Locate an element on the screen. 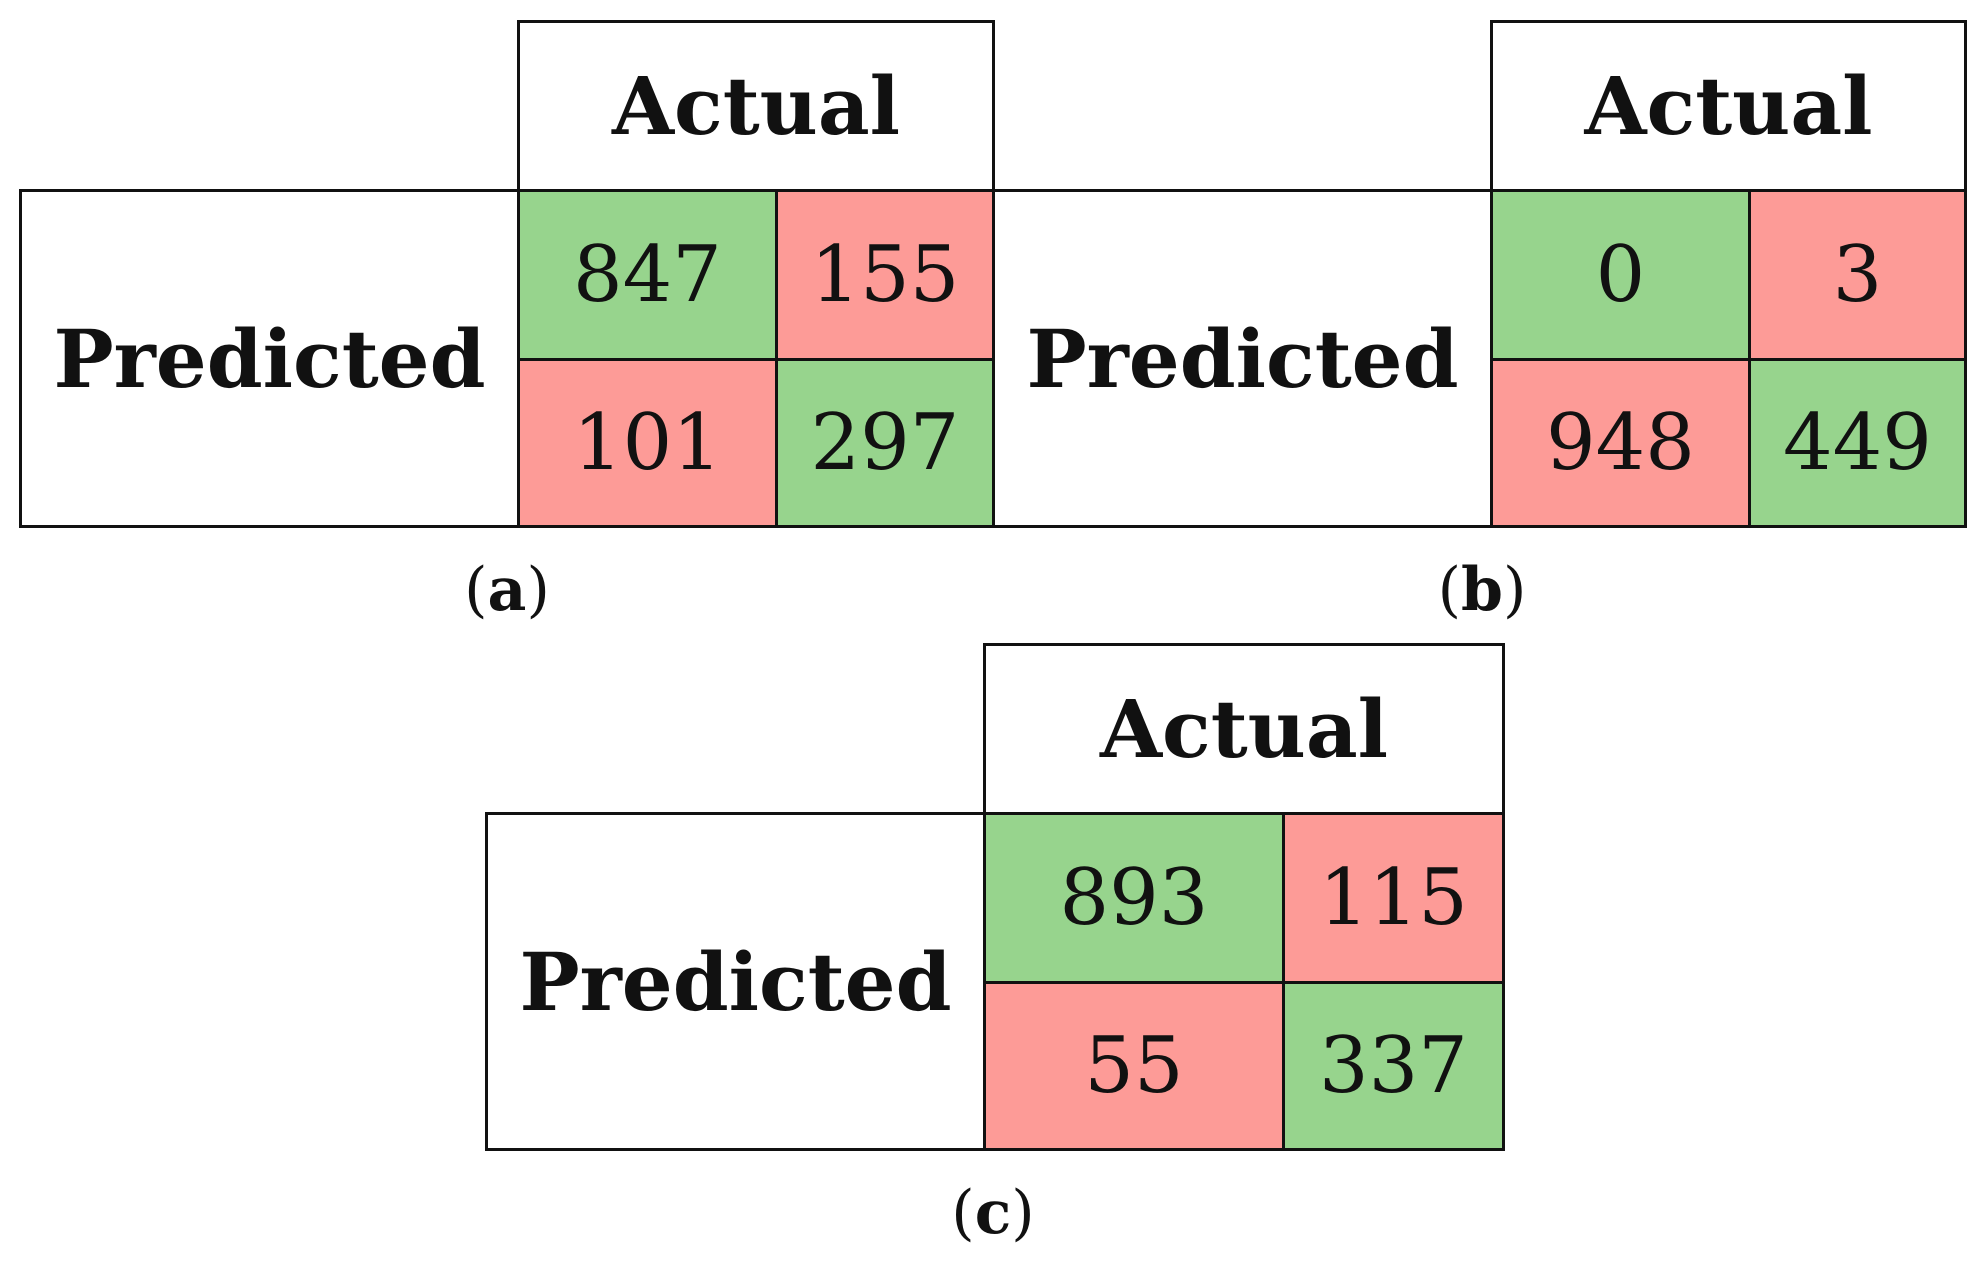 The image size is (1982, 1266). cell-r1-c2: 115 is located at coordinates (1393, 898).